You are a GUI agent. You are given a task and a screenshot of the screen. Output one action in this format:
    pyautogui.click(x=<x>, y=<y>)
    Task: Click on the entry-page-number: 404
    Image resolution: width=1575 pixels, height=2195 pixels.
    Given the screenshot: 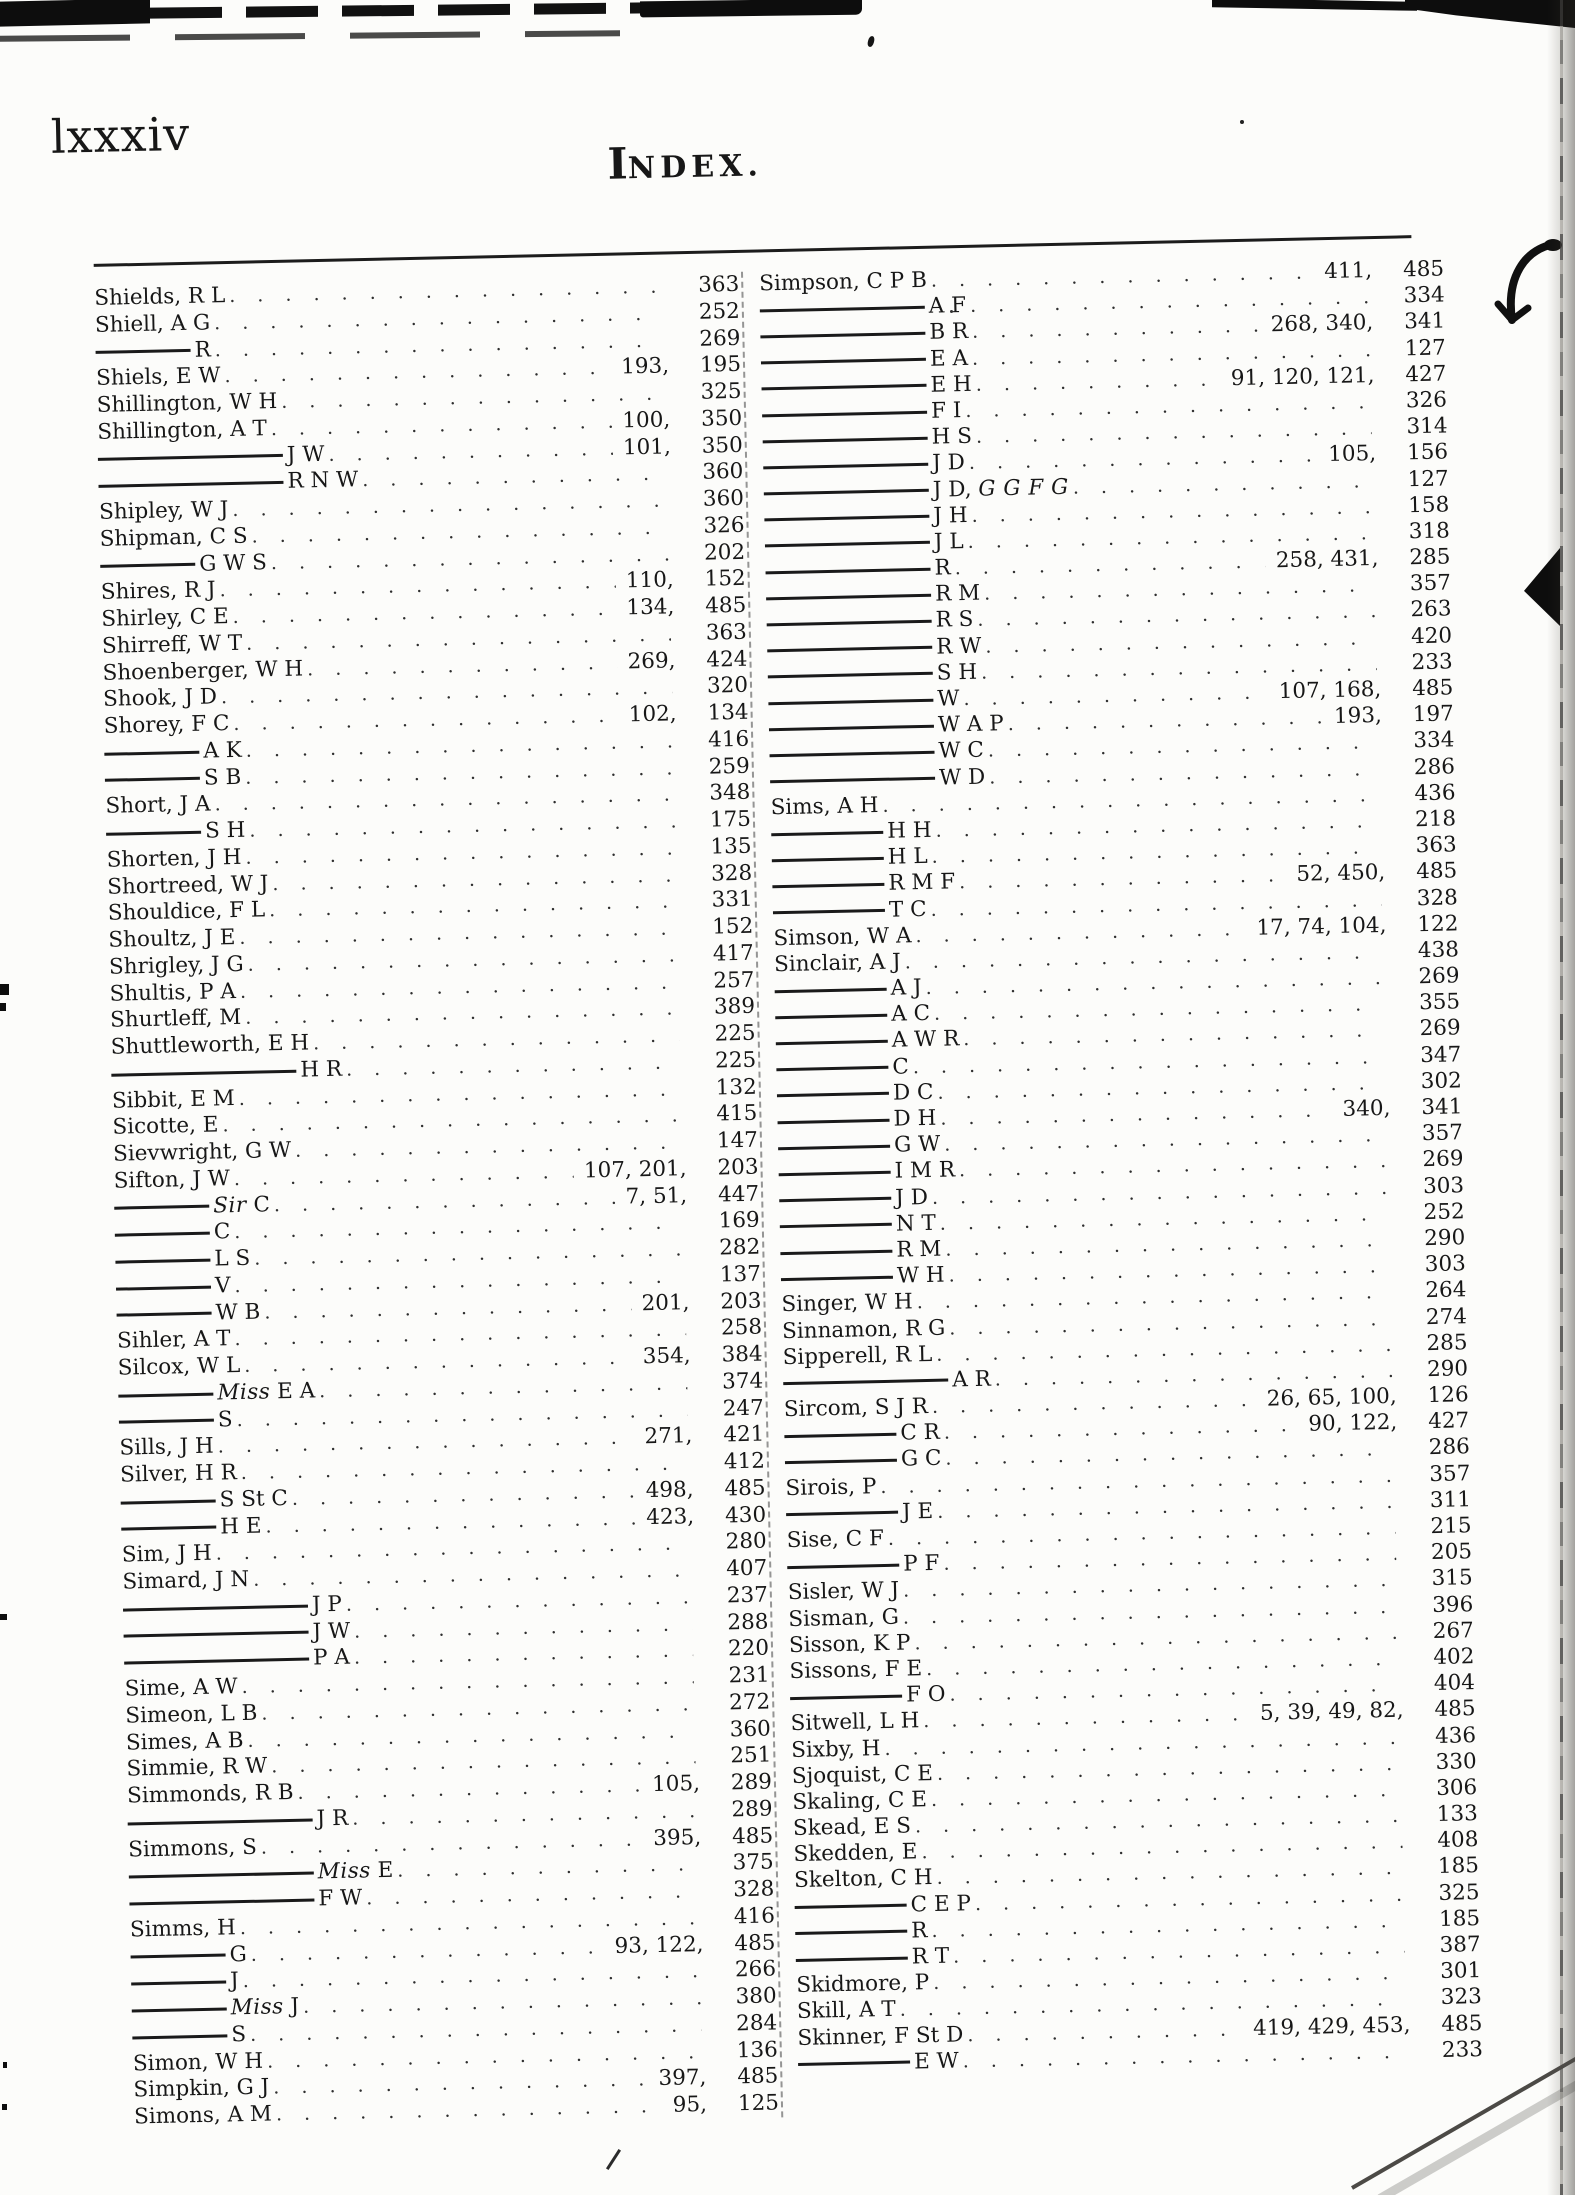 What is the action you would take?
    pyautogui.click(x=1454, y=1683)
    